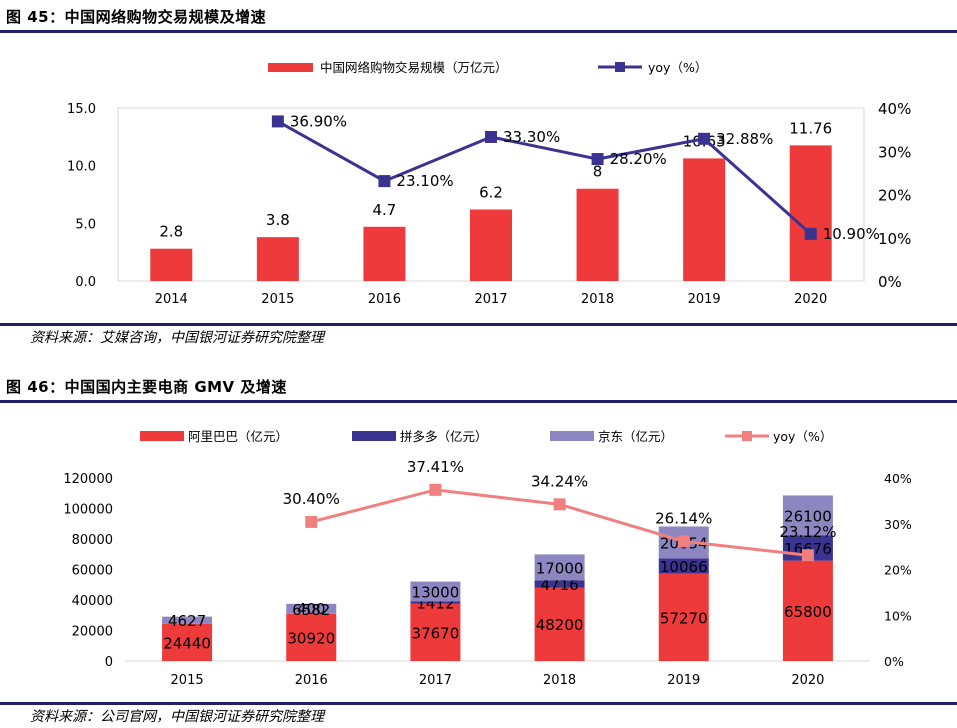 This screenshot has height=728, width=957. I want to click on y-axis-tick-label: 0.0, so click(85, 282).